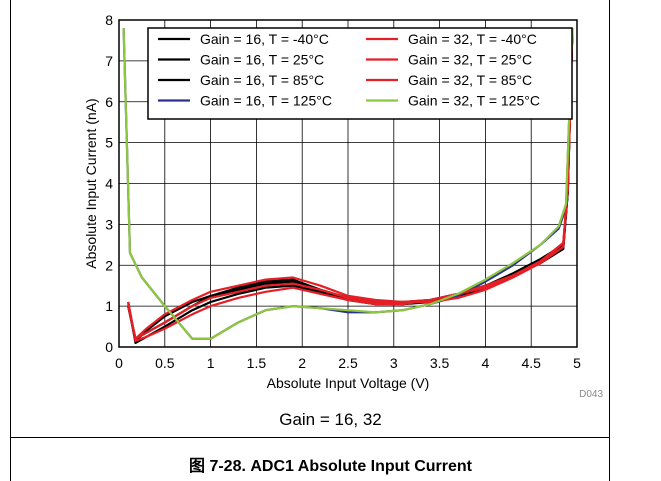  I want to click on x-axis-label: Absolute Input Voltage (V), so click(348, 383).